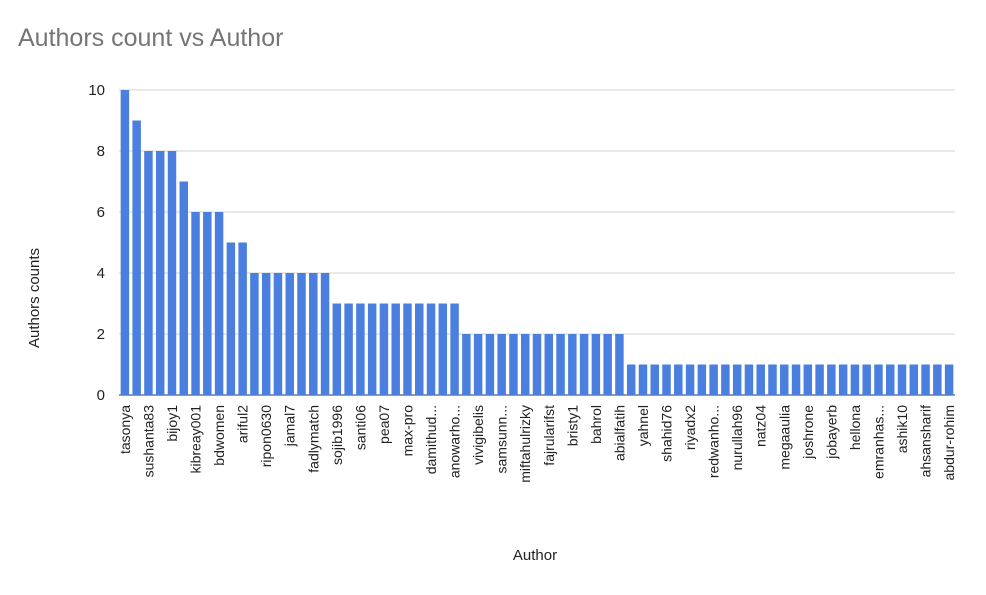 This screenshot has height=595, width=986. Describe the element at coordinates (337, 435) in the screenshot. I see `x-tick-label: sojib1996` at that location.